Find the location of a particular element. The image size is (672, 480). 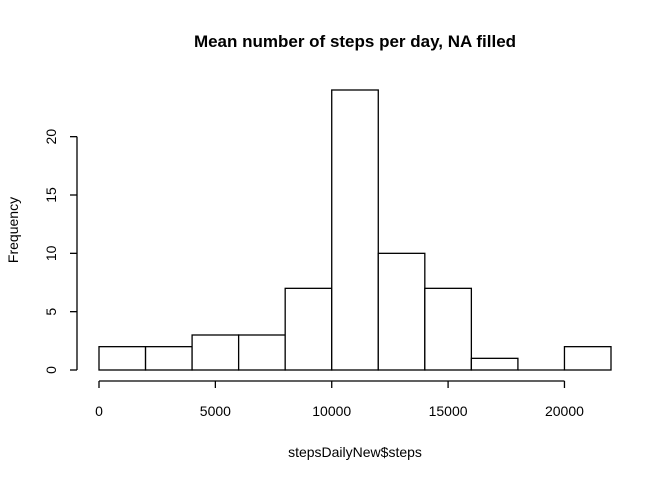

y-tick-label: 20 is located at coordinates (51, 137).